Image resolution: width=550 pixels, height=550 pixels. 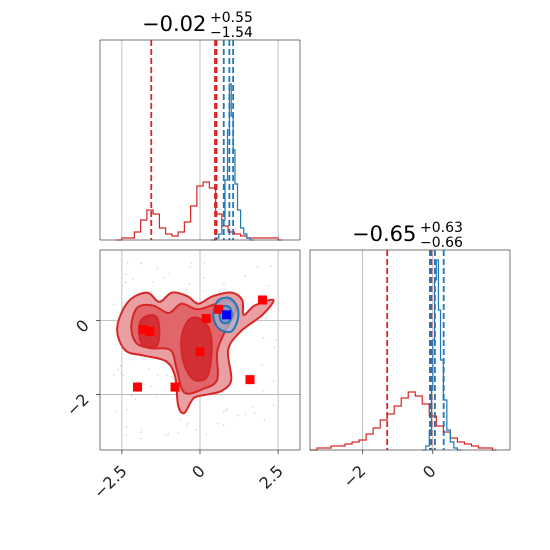 I want to click on joint-x-tick-label: 2.5, so click(x=271, y=476).